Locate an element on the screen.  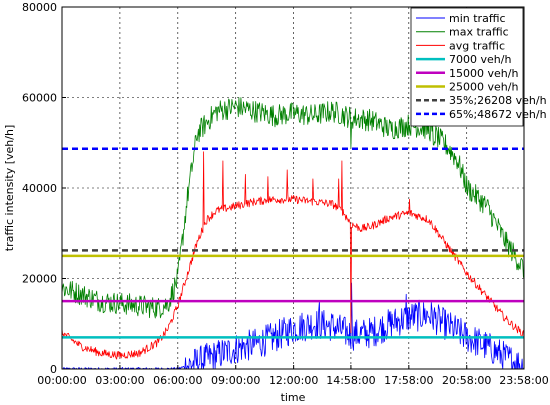
legend-label: max traffic is located at coordinates (479, 32).